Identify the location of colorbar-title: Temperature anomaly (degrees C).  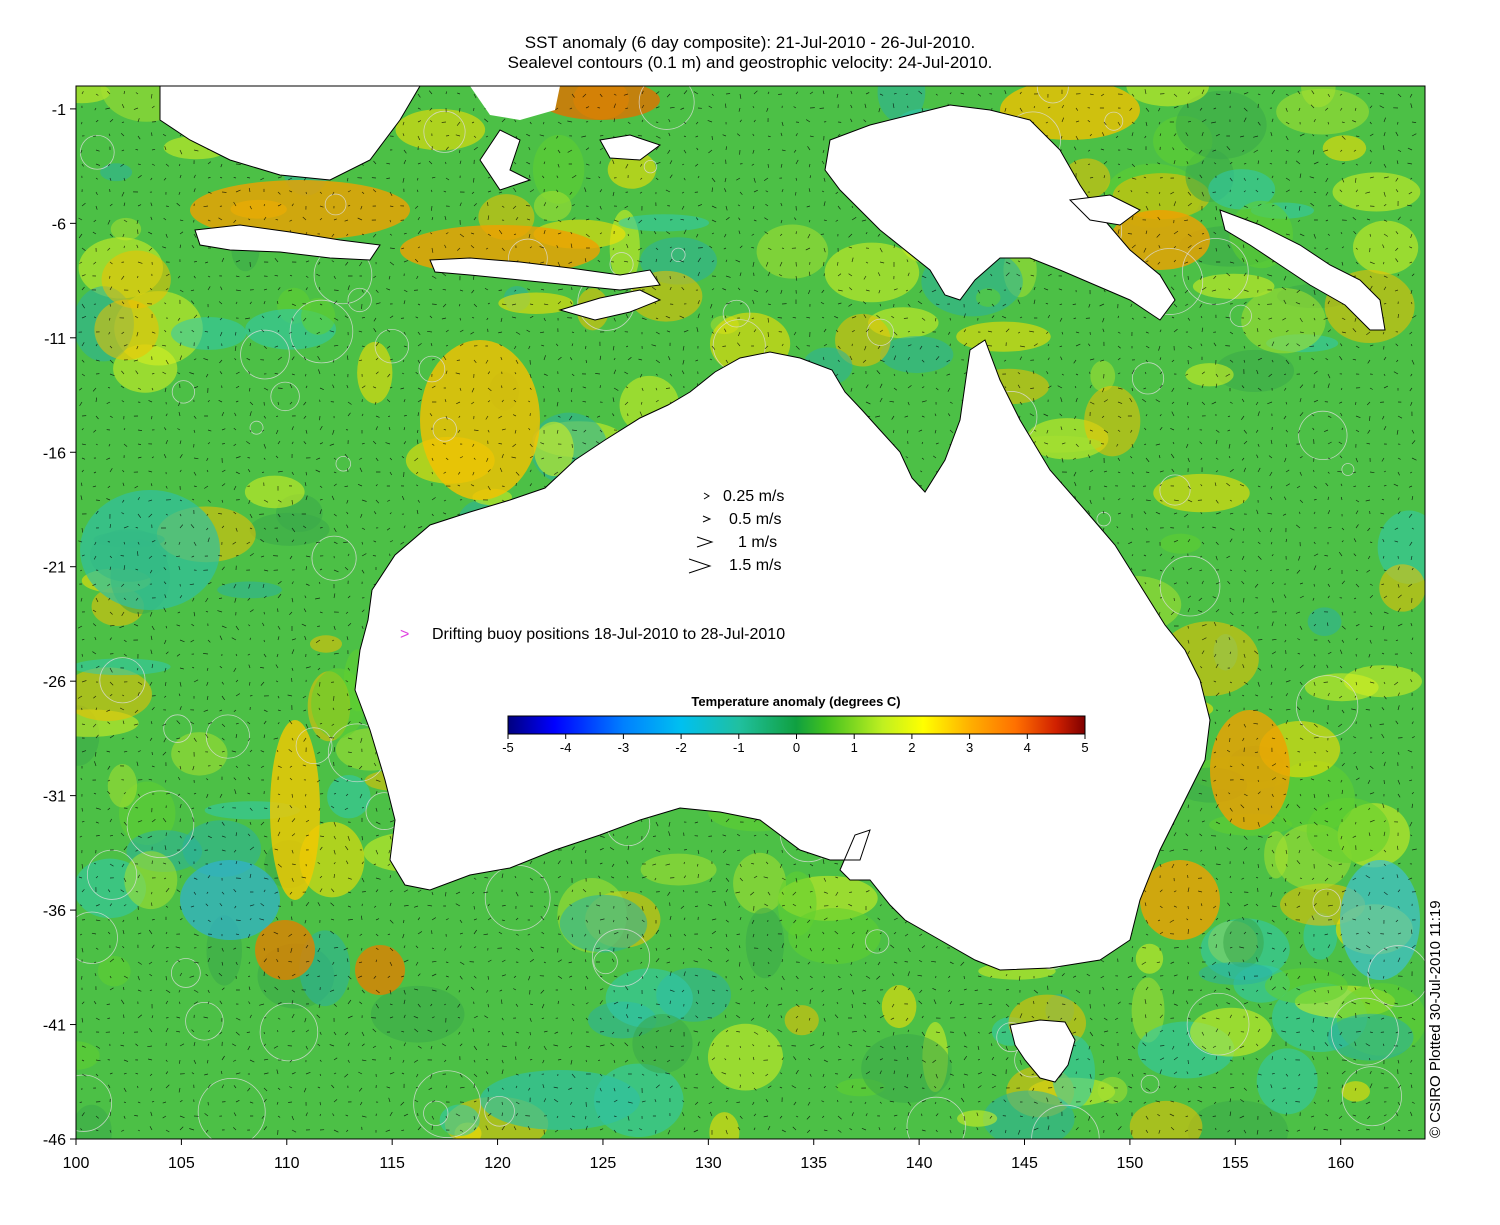
(795, 701).